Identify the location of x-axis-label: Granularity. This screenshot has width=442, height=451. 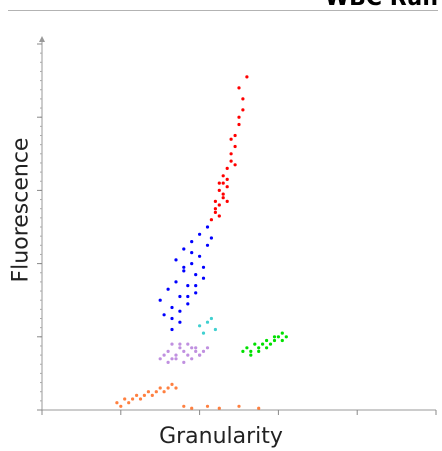
(221, 436).